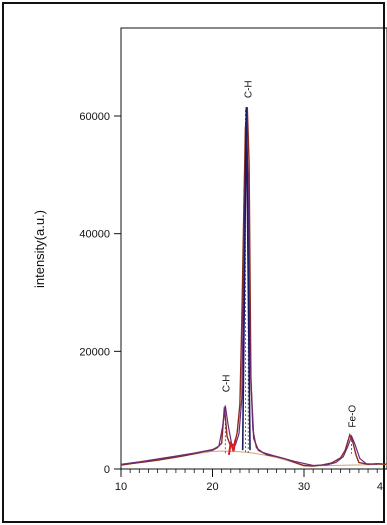  I want to click on y-tick-label: 0, so click(107, 470).